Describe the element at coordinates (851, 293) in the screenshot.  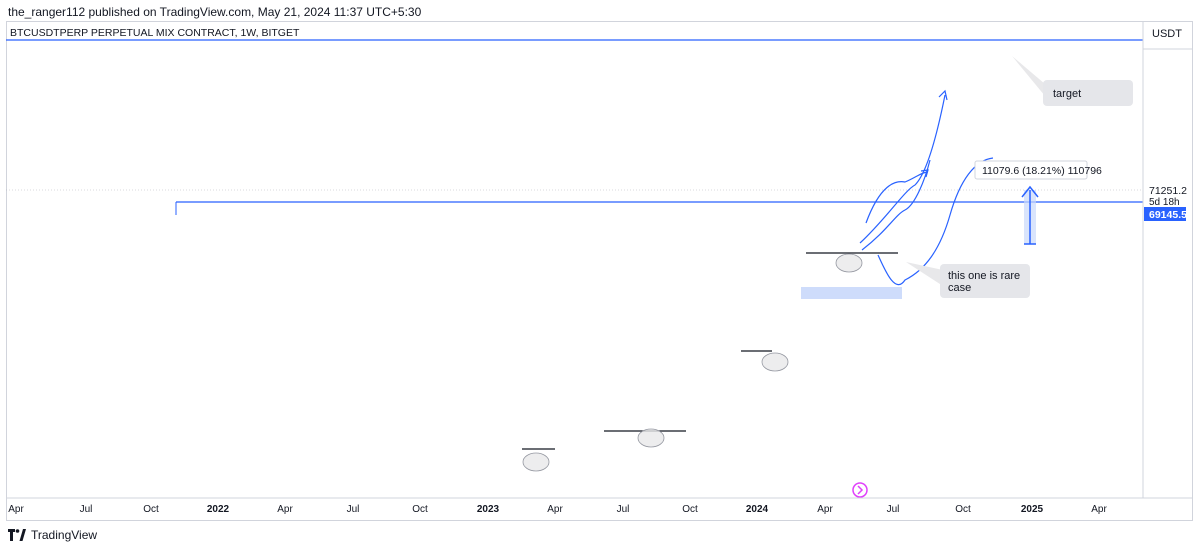
I see `demand-zone` at that location.